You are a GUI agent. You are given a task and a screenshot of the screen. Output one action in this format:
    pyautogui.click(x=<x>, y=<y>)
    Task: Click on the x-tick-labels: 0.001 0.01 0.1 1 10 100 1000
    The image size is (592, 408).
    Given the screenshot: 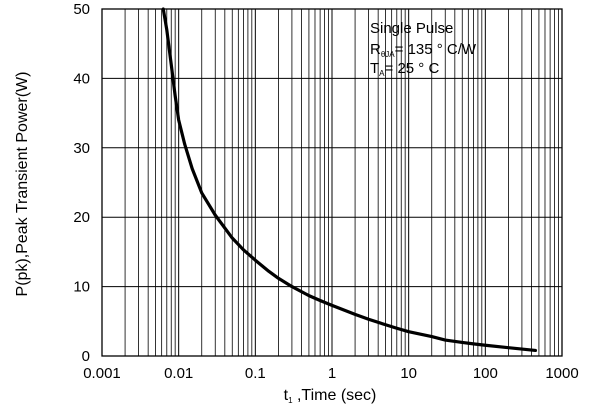 What is the action you would take?
    pyautogui.click(x=330, y=373)
    